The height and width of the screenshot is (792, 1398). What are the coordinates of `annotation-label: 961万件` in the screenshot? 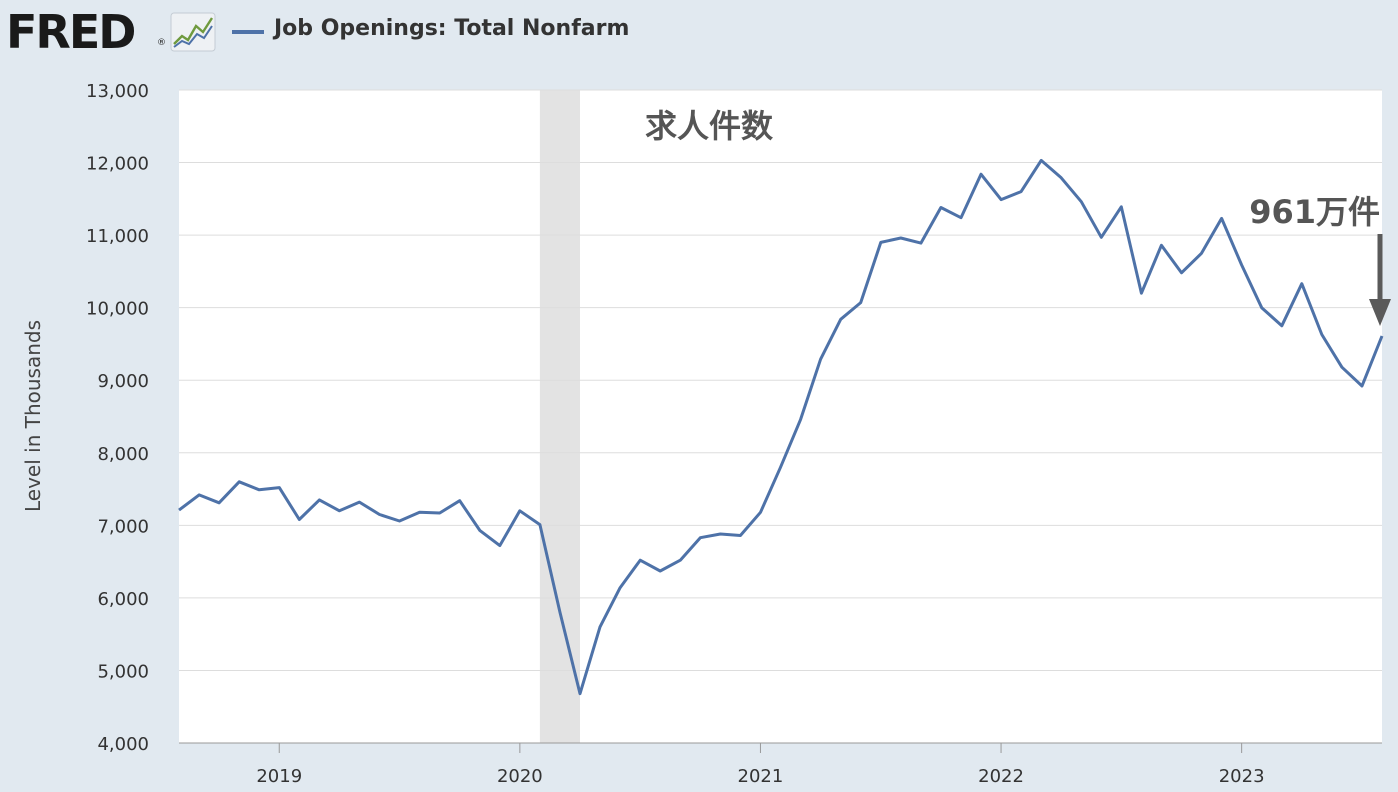 It's located at (1314, 212).